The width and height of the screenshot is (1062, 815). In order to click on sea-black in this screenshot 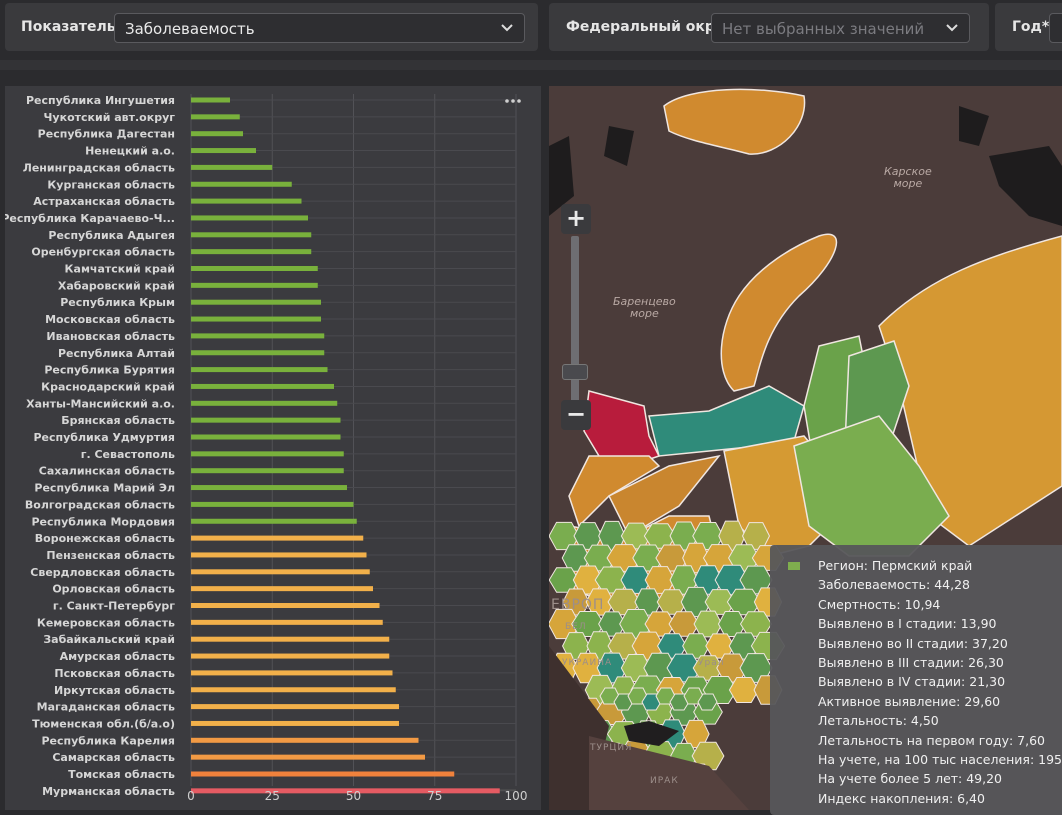, I will do `click(651, 733)`.